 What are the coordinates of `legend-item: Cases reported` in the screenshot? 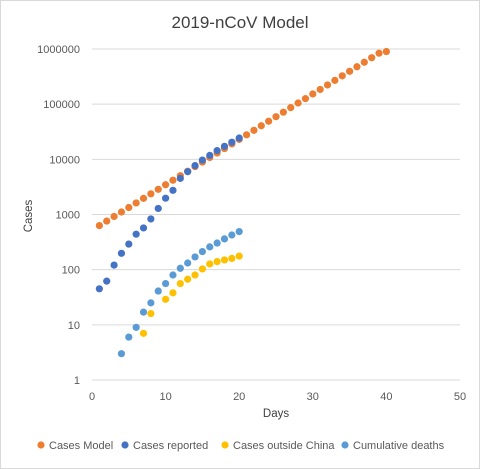 It's located at (164, 446).